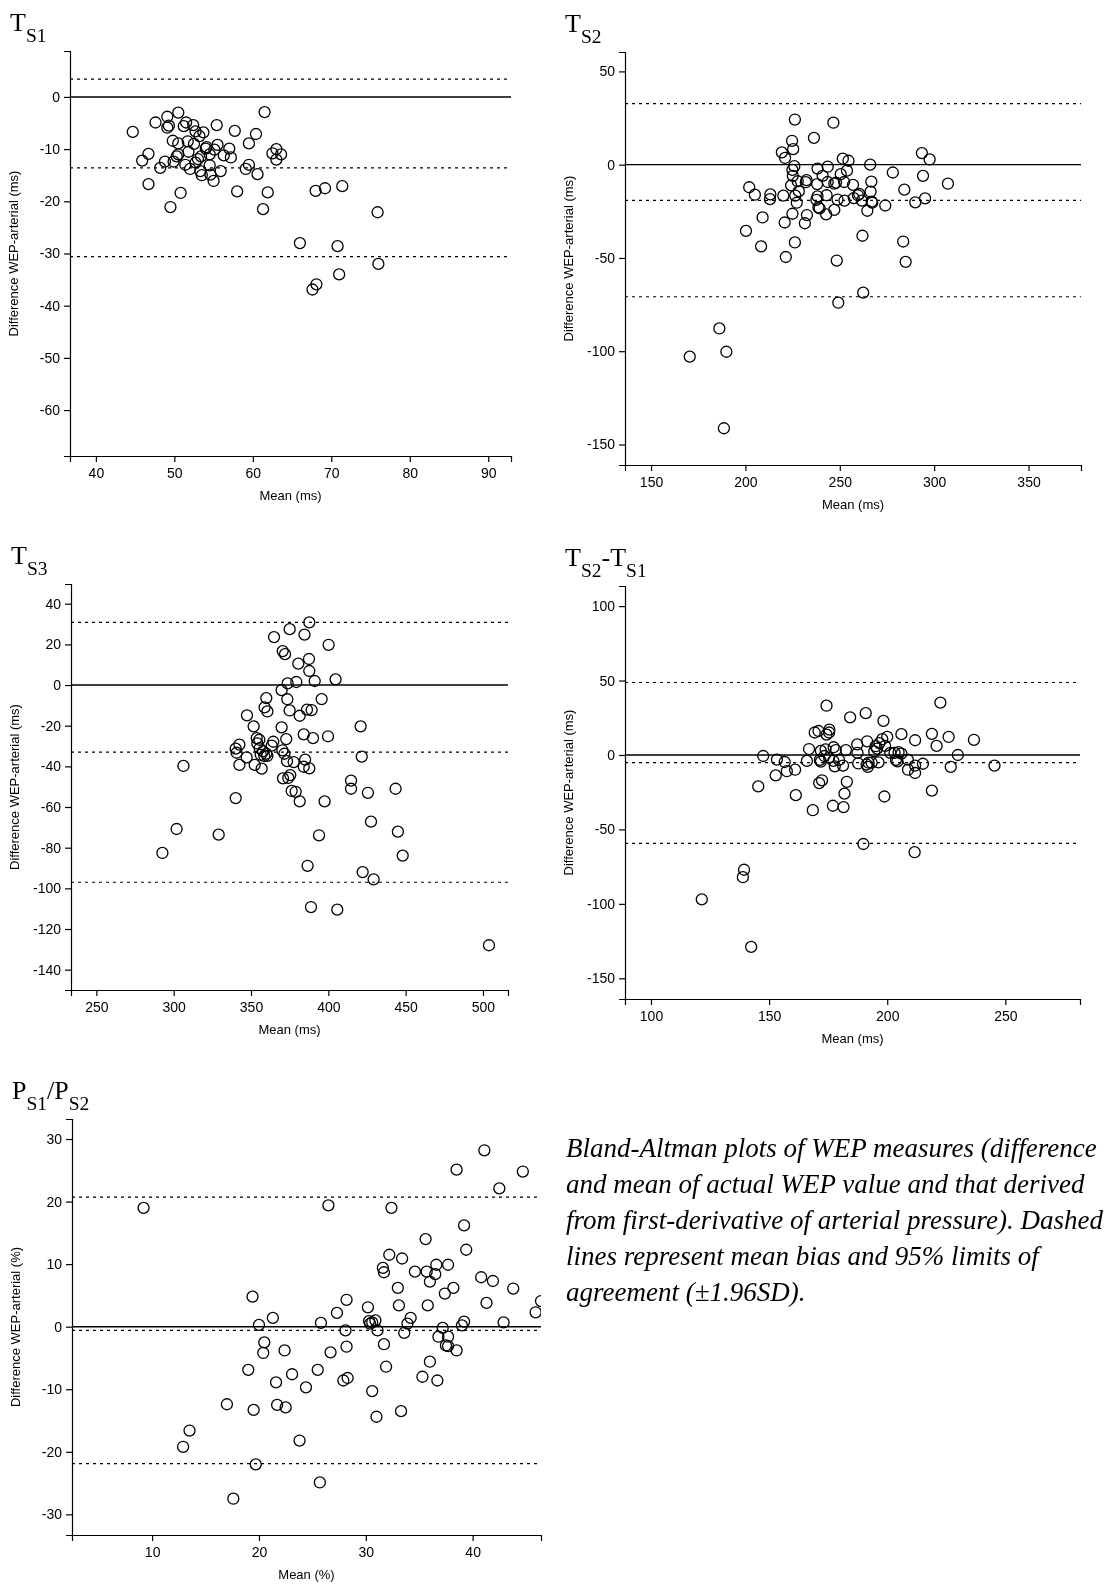  Describe the element at coordinates (406, 1006) in the screenshot. I see `x-tick-label: 450` at that location.